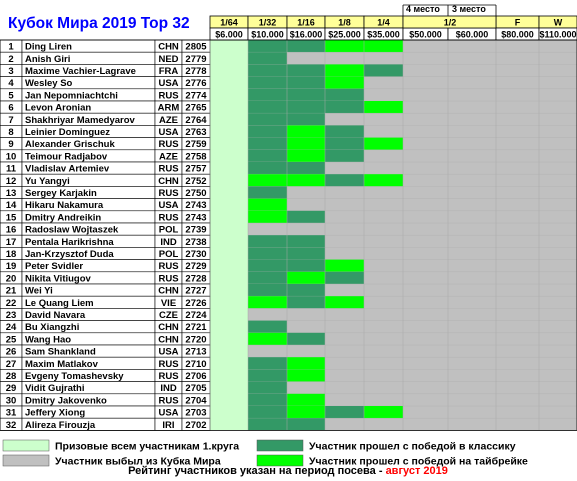 This screenshot has height=481, width=577. Describe the element at coordinates (99, 23) in the screenshot. I see `table-title: Кубок Мира 2019 Top 32` at that location.